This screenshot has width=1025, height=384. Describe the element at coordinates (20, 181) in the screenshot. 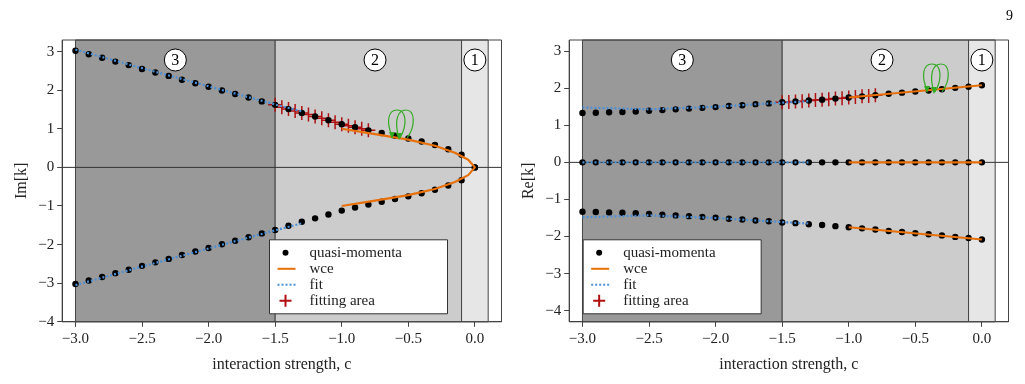

I see `y-axis-title: Im[k]` at that location.